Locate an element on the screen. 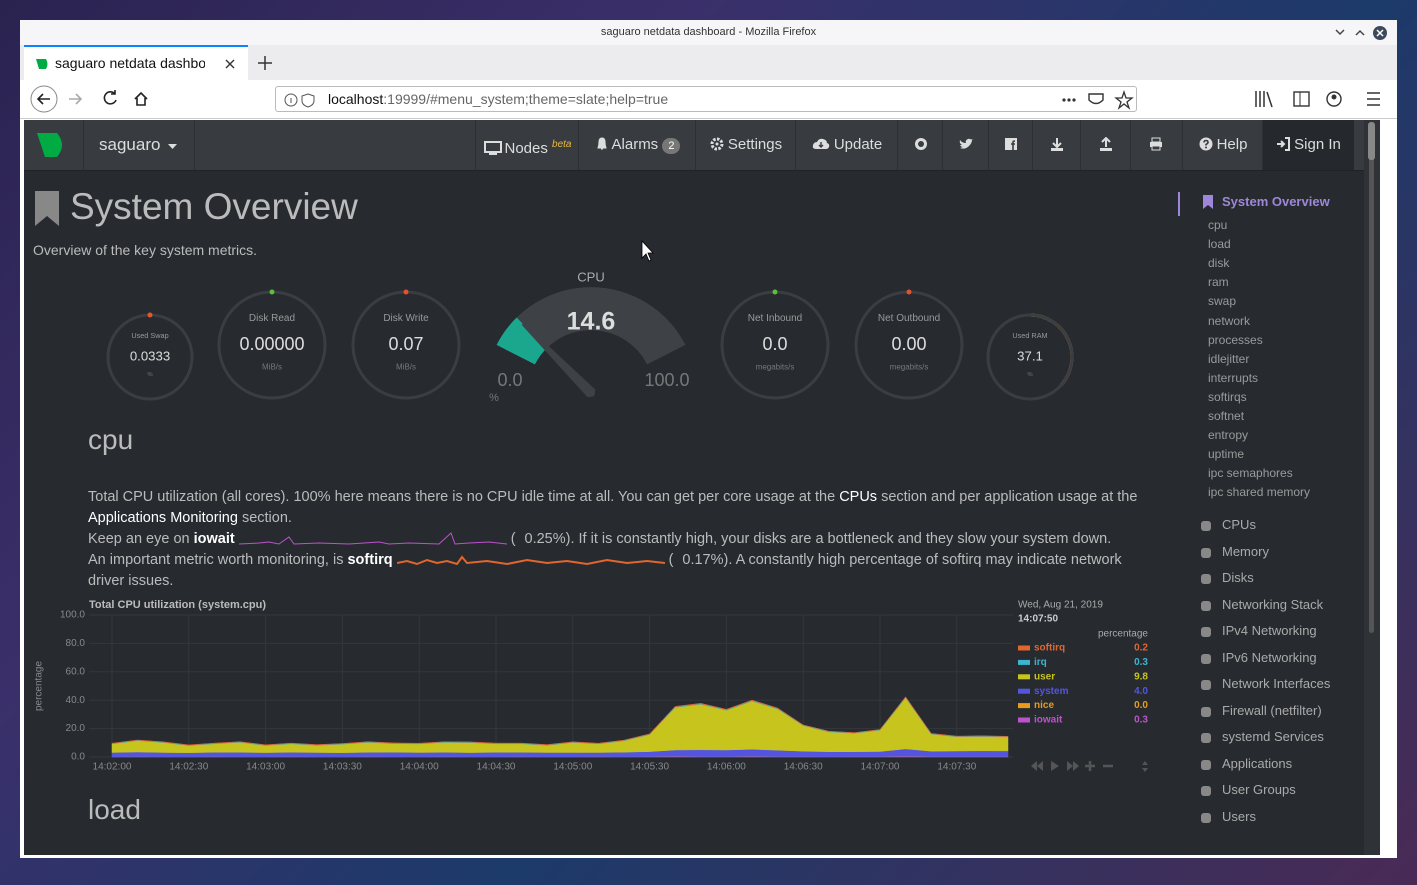 Image resolution: width=1417 pixels, height=885 pixels. y-tick-label: 40.0 is located at coordinates (76, 700).